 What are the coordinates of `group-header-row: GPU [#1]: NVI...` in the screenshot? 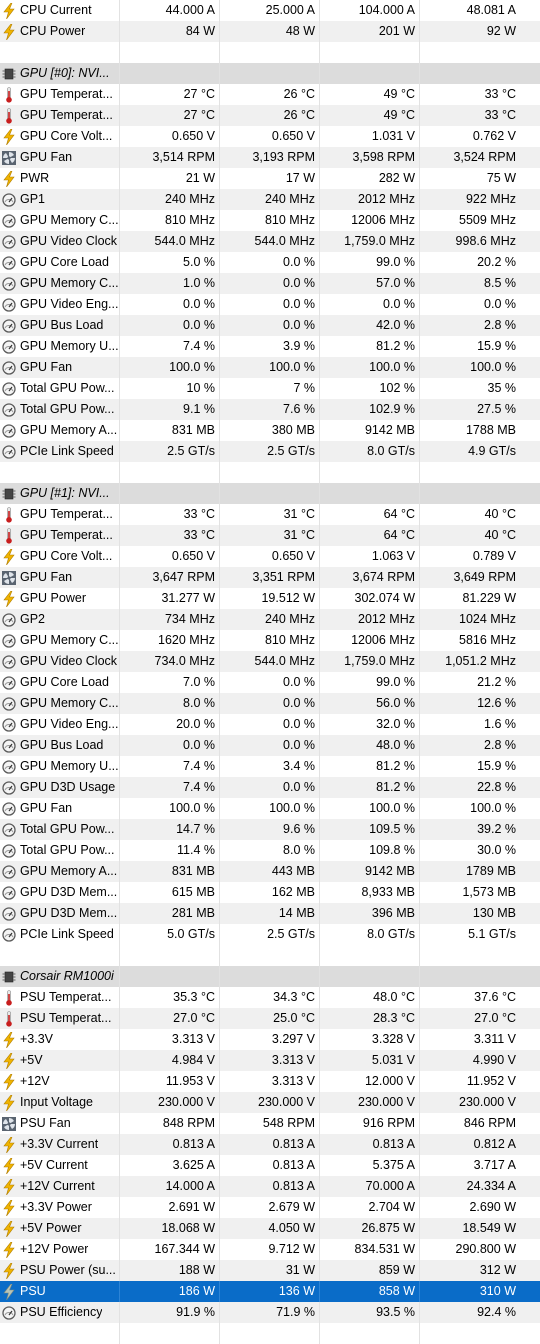 It's located at (270, 493).